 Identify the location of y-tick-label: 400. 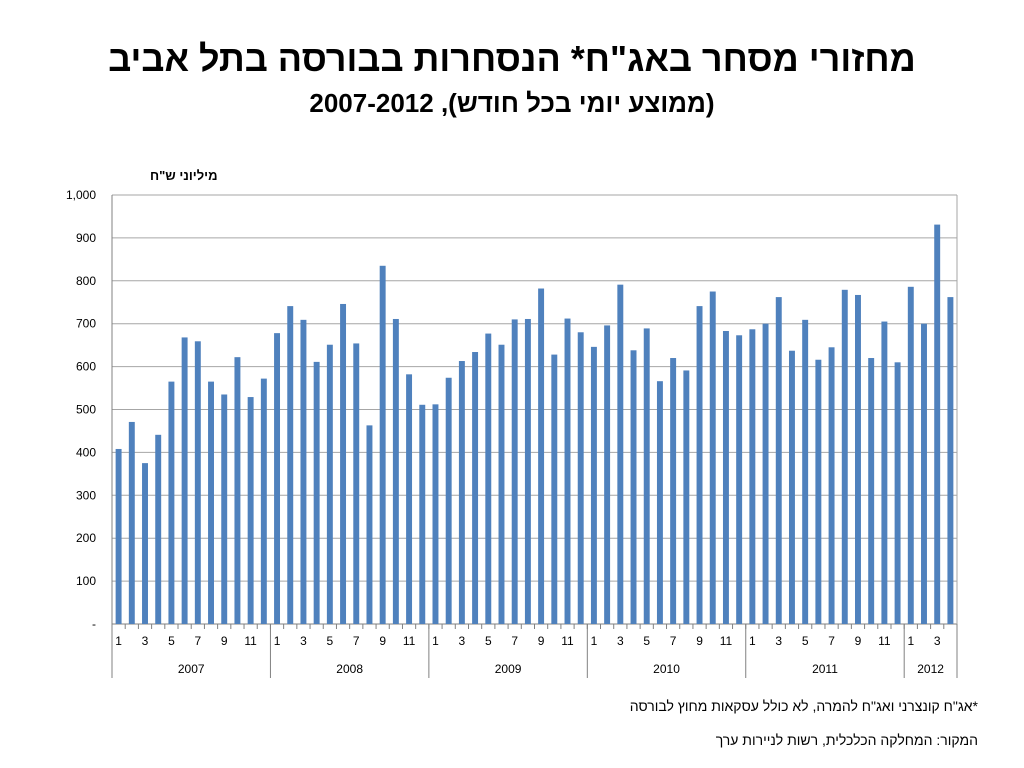
(86, 452).